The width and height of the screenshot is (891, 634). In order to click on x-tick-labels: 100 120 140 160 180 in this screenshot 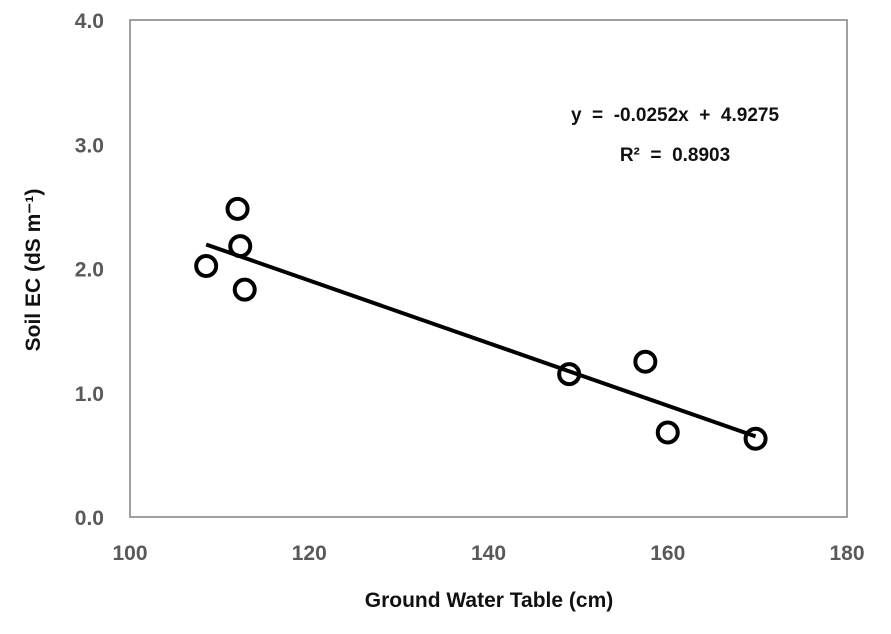, I will do `click(488, 553)`.